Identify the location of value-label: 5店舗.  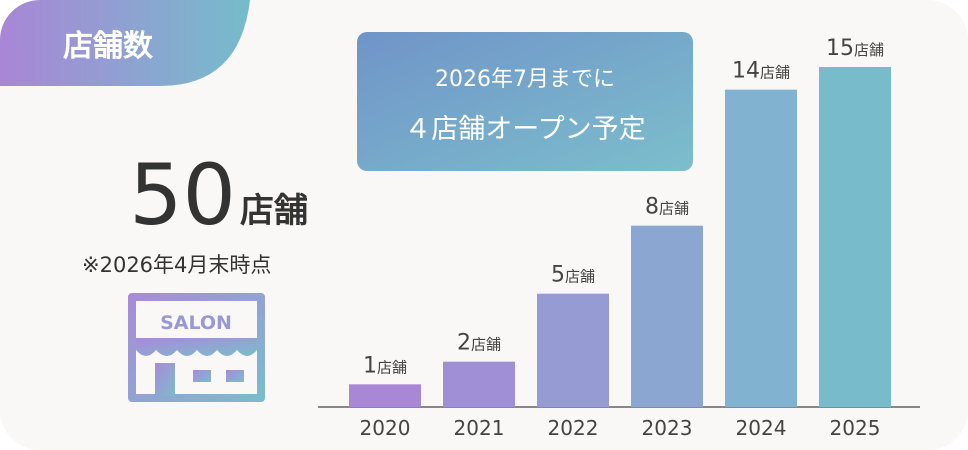
(573, 275).